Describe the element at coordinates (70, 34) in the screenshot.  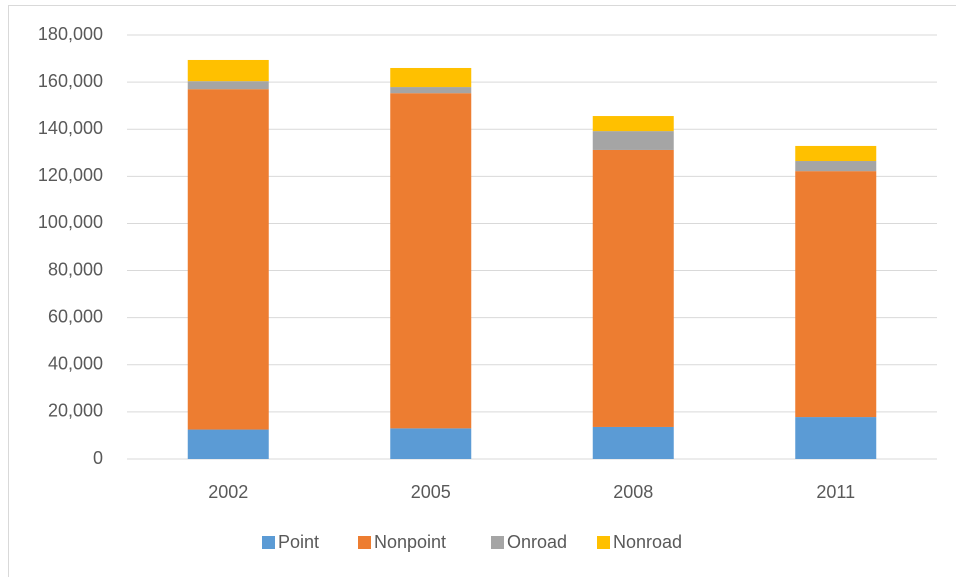
I see `y-tick-label: 180,000` at that location.